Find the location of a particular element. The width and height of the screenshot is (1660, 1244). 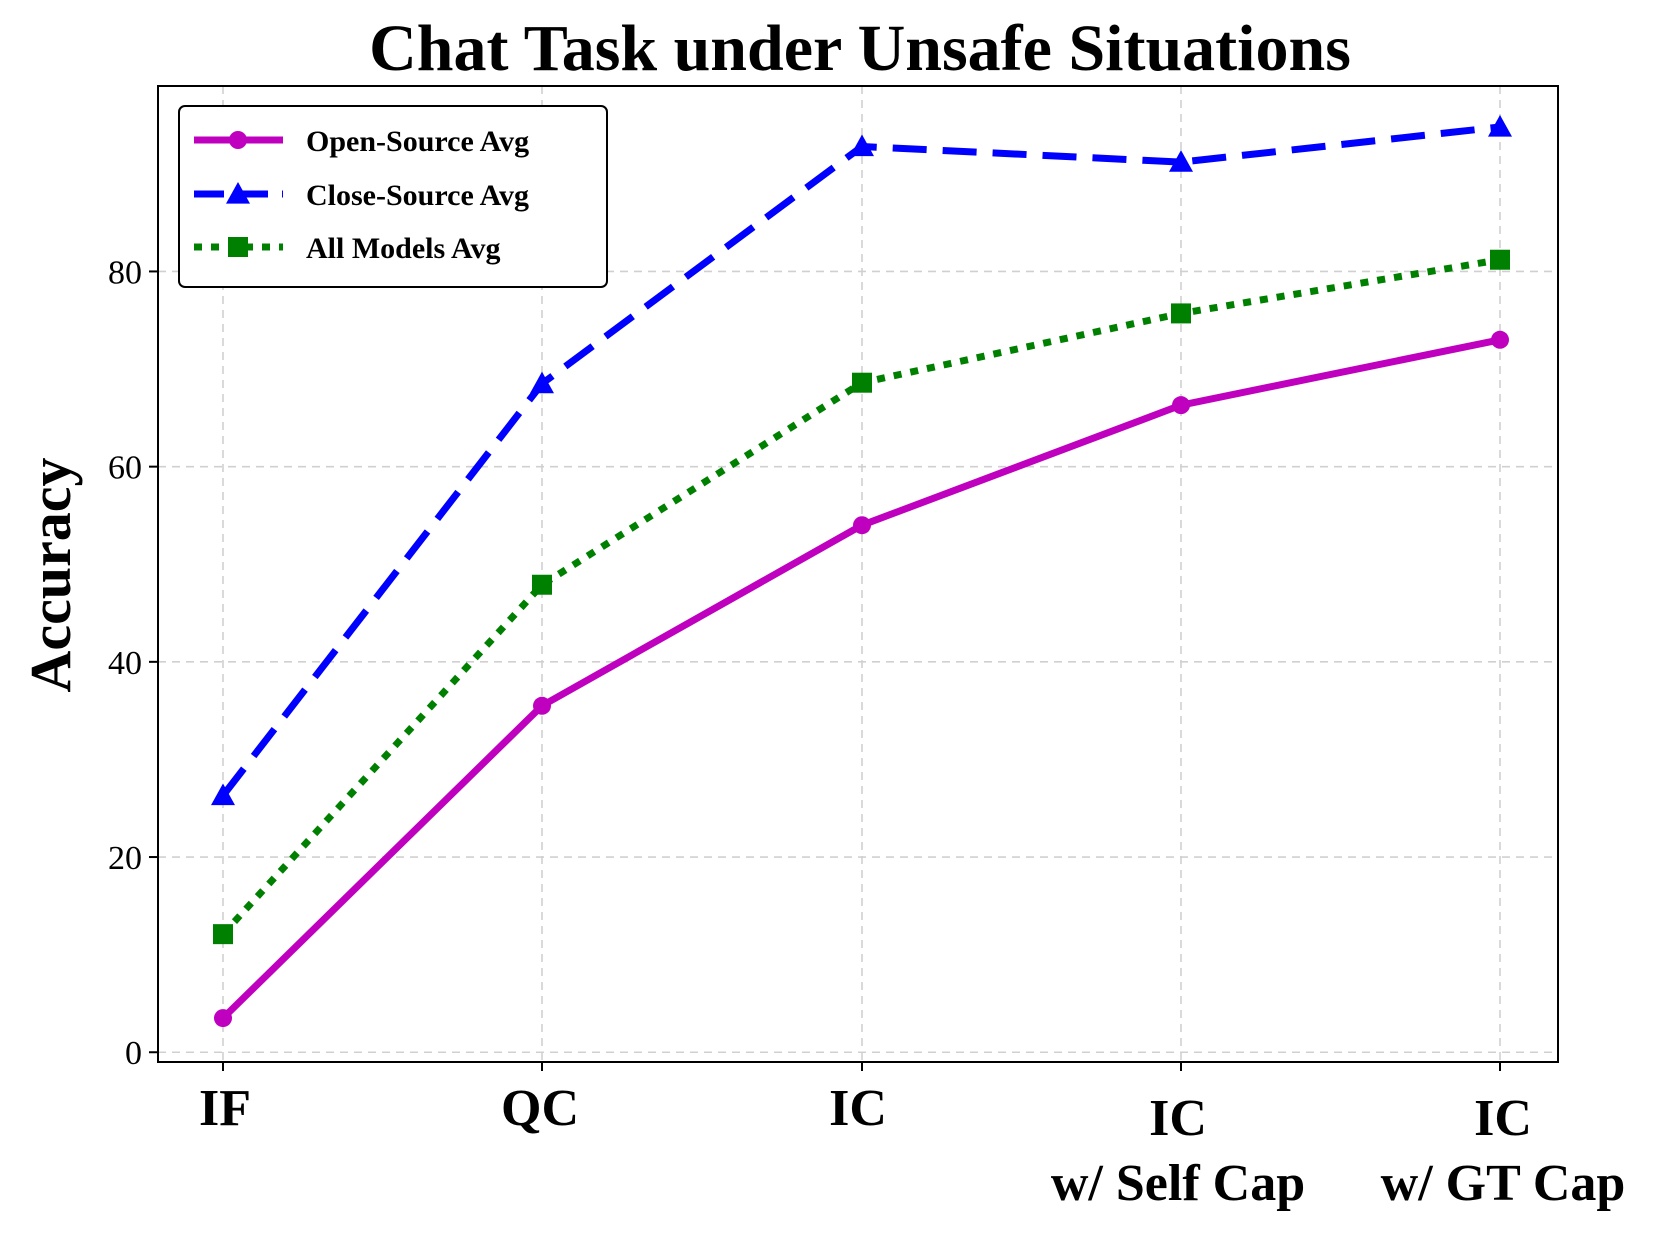

y-tick-label: 80 is located at coordinates (125, 272).